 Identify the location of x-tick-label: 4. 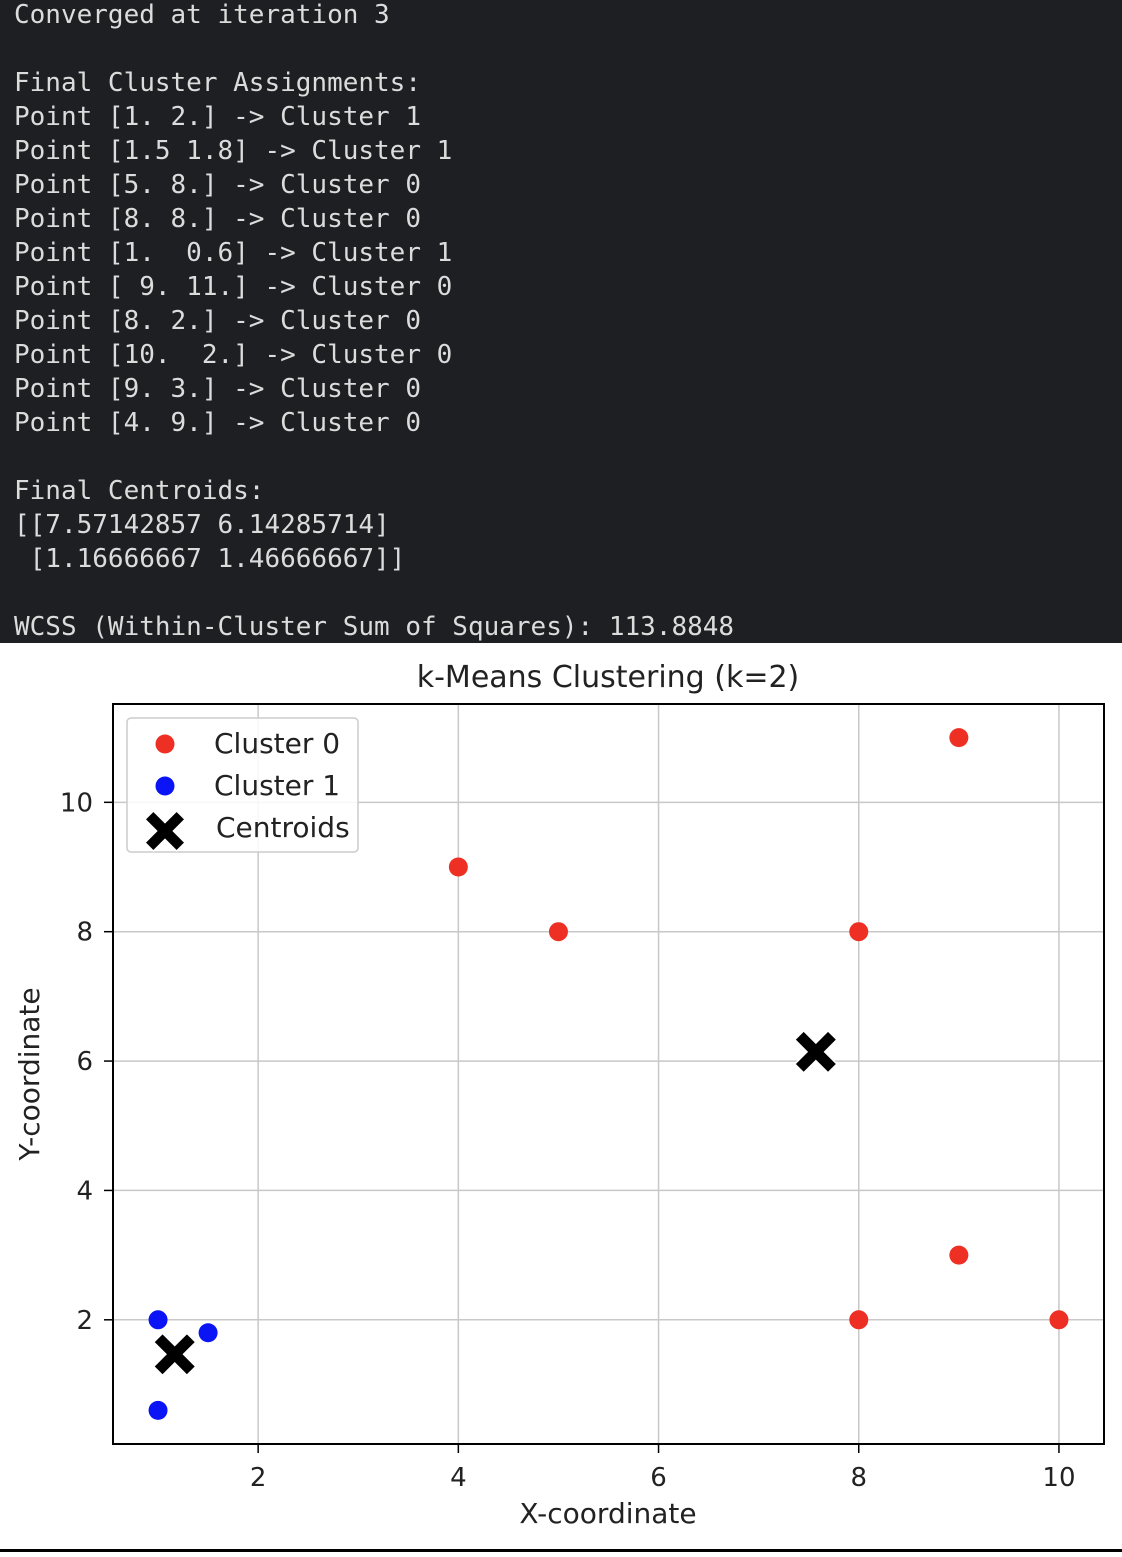
(458, 1478).